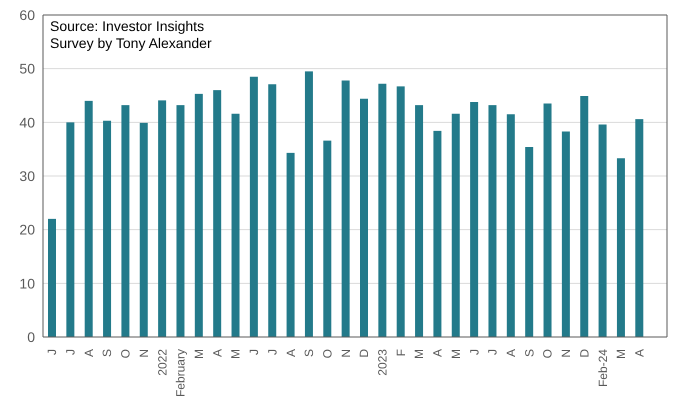 The image size is (675, 403). What do you see at coordinates (27, 122) in the screenshot?
I see `y-tick-label: 40` at bounding box center [27, 122].